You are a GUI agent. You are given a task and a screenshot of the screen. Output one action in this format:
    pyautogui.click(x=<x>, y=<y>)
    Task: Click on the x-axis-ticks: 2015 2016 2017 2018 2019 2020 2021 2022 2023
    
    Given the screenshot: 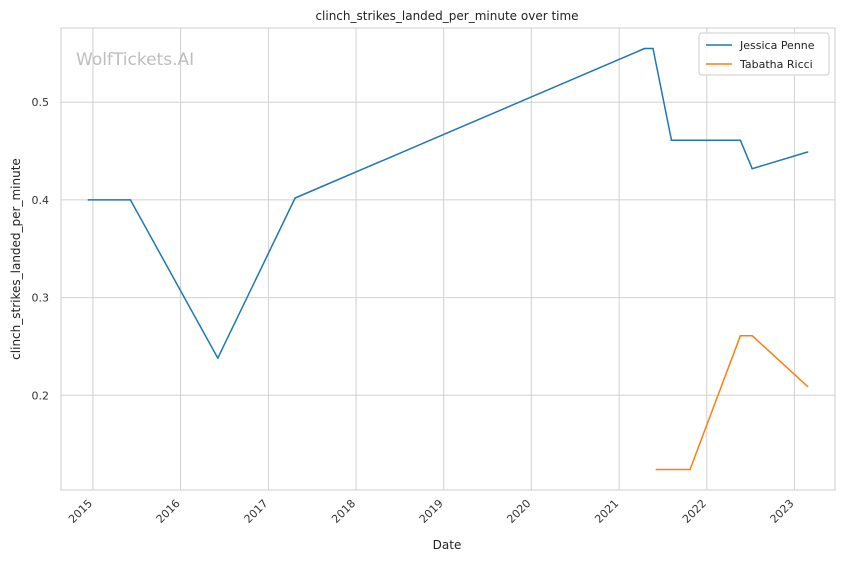 What is the action you would take?
    pyautogui.click(x=431, y=511)
    